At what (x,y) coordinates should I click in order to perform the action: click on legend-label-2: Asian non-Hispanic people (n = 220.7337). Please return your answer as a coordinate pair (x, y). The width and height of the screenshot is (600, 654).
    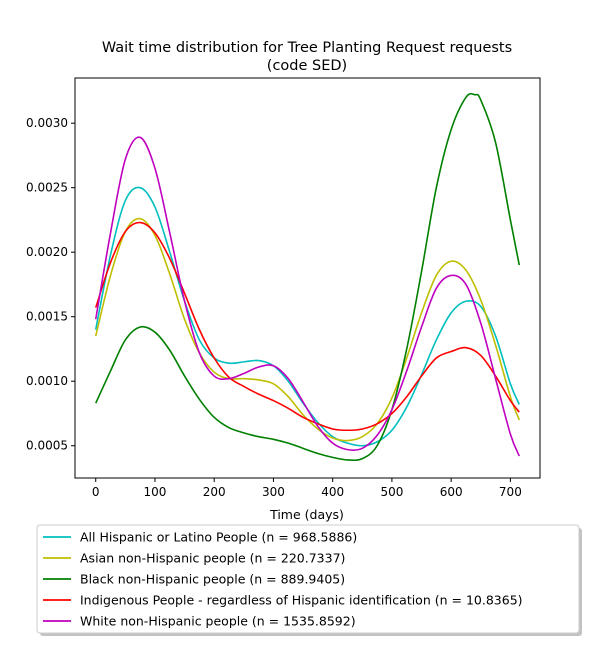
    Looking at the image, I should click on (212, 558).